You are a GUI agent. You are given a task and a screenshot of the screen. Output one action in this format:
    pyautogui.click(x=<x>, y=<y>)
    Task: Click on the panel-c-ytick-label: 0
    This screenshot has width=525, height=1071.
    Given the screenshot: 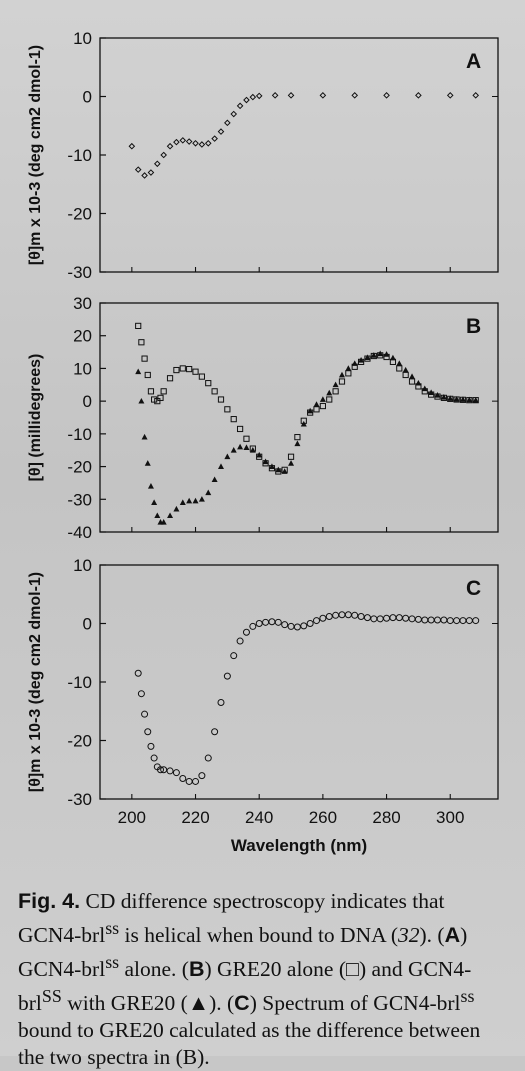 What is the action you would take?
    pyautogui.click(x=87, y=624)
    